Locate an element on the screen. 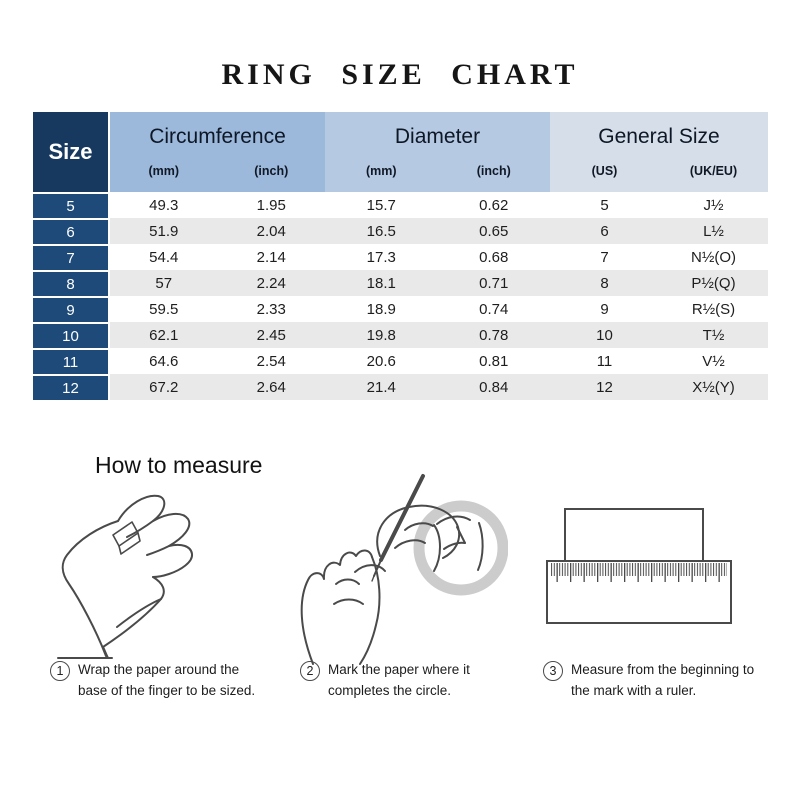 This screenshot has height=800, width=800. ruler-with-paper-strip-icon is located at coordinates (640, 565).